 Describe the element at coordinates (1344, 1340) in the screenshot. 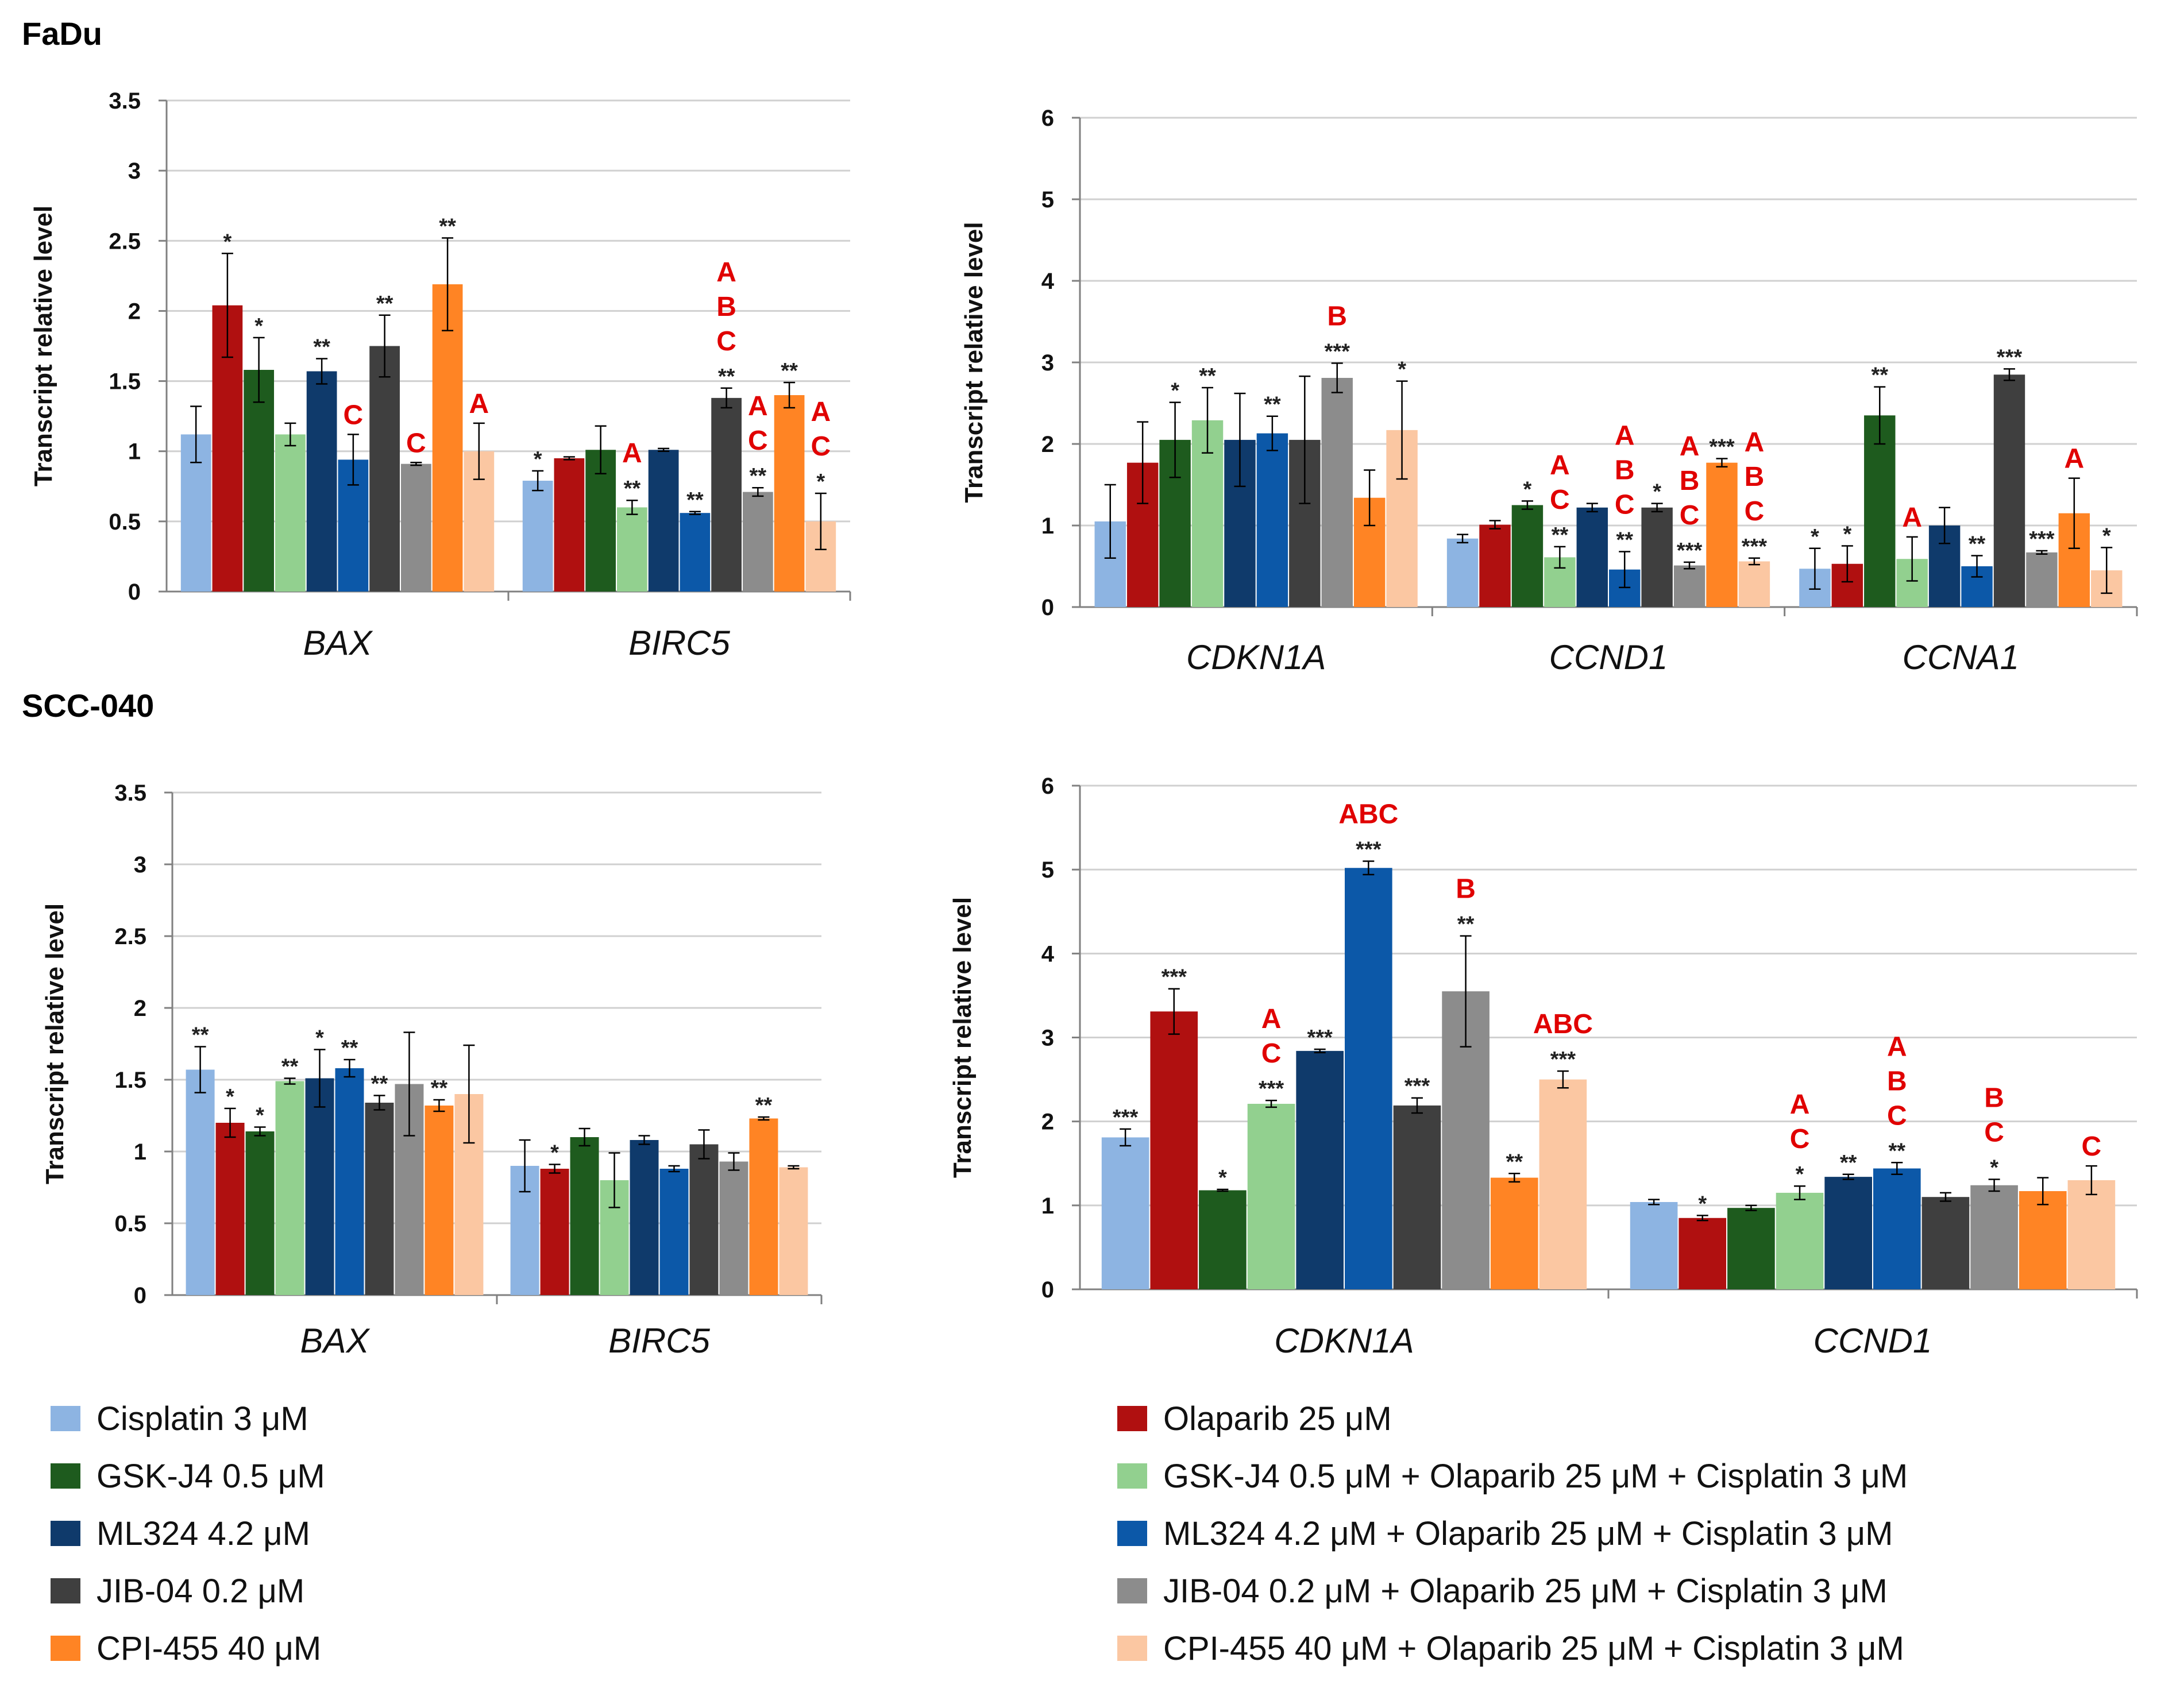

I see `category-label: CDKN1A` at that location.